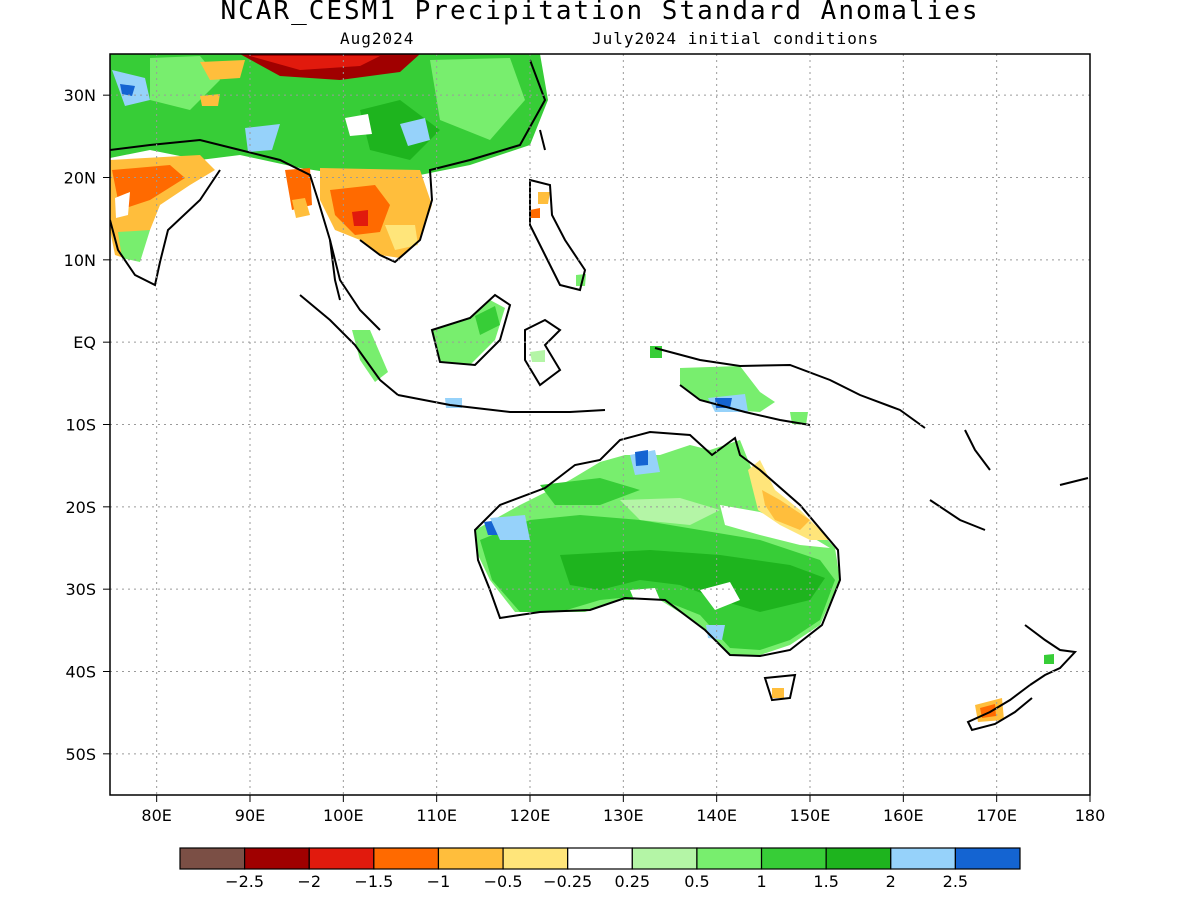  What do you see at coordinates (355, 285) in the screenshot?
I see `coastline-malay-peninsula` at bounding box center [355, 285].